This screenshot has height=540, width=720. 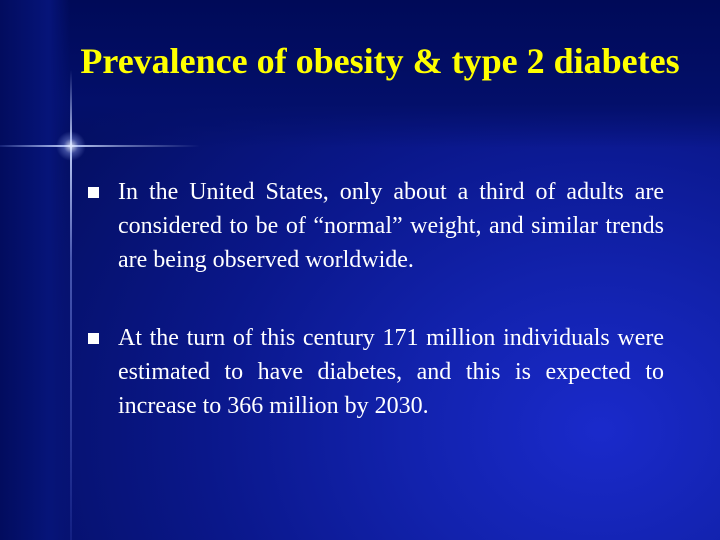 I want to click on sparkle-vertical-line, so click(x=71, y=305).